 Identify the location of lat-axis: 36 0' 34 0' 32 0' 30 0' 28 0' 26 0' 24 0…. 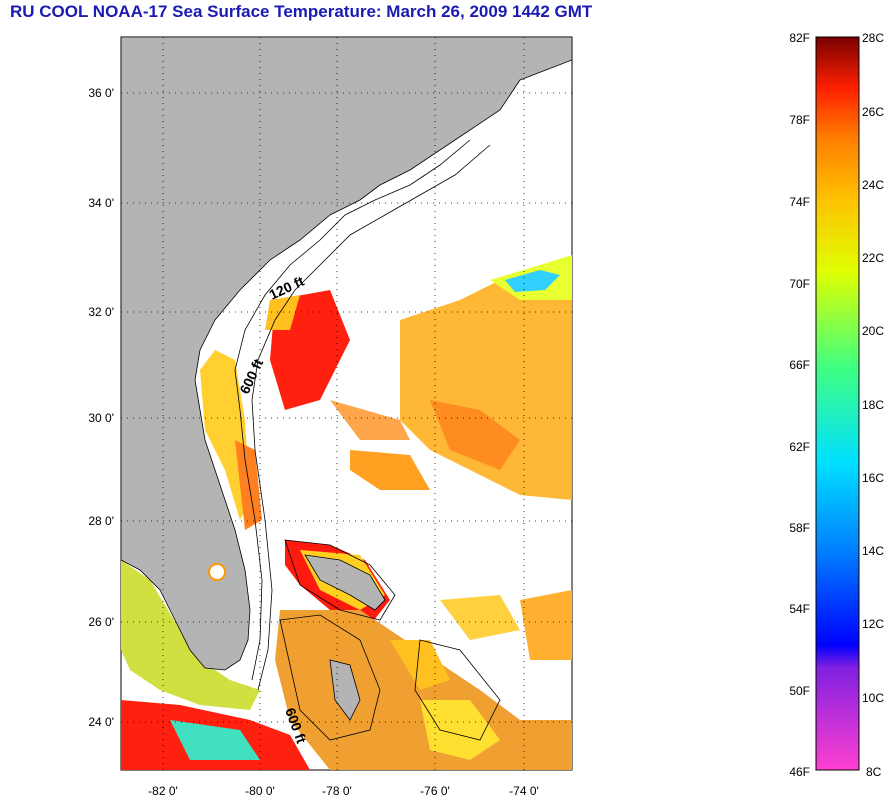
(101, 407).